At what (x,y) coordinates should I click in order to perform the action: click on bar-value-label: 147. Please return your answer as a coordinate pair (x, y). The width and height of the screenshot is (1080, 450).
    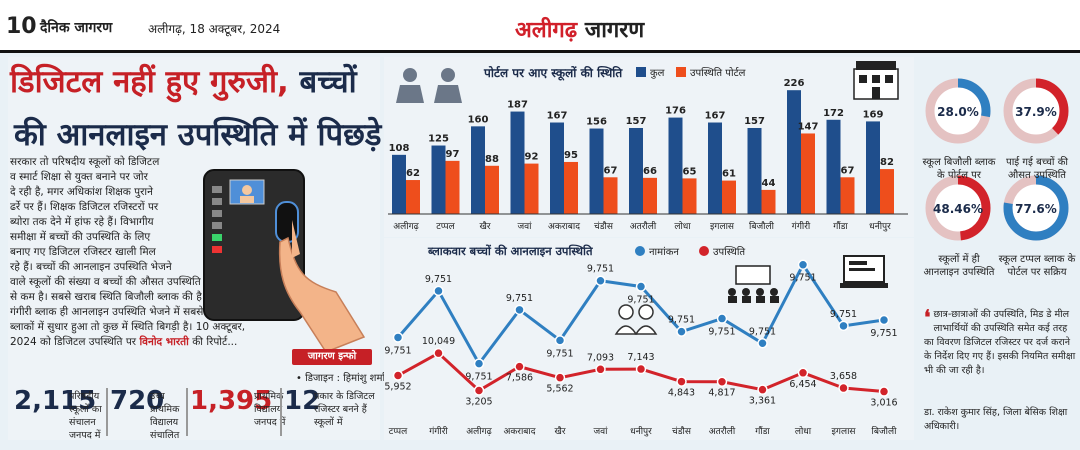
    Looking at the image, I should click on (808, 126).